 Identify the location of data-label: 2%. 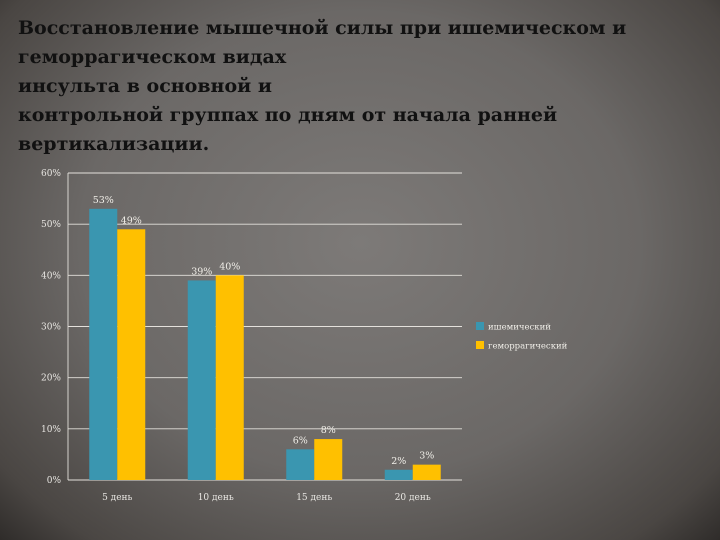
(398, 461).